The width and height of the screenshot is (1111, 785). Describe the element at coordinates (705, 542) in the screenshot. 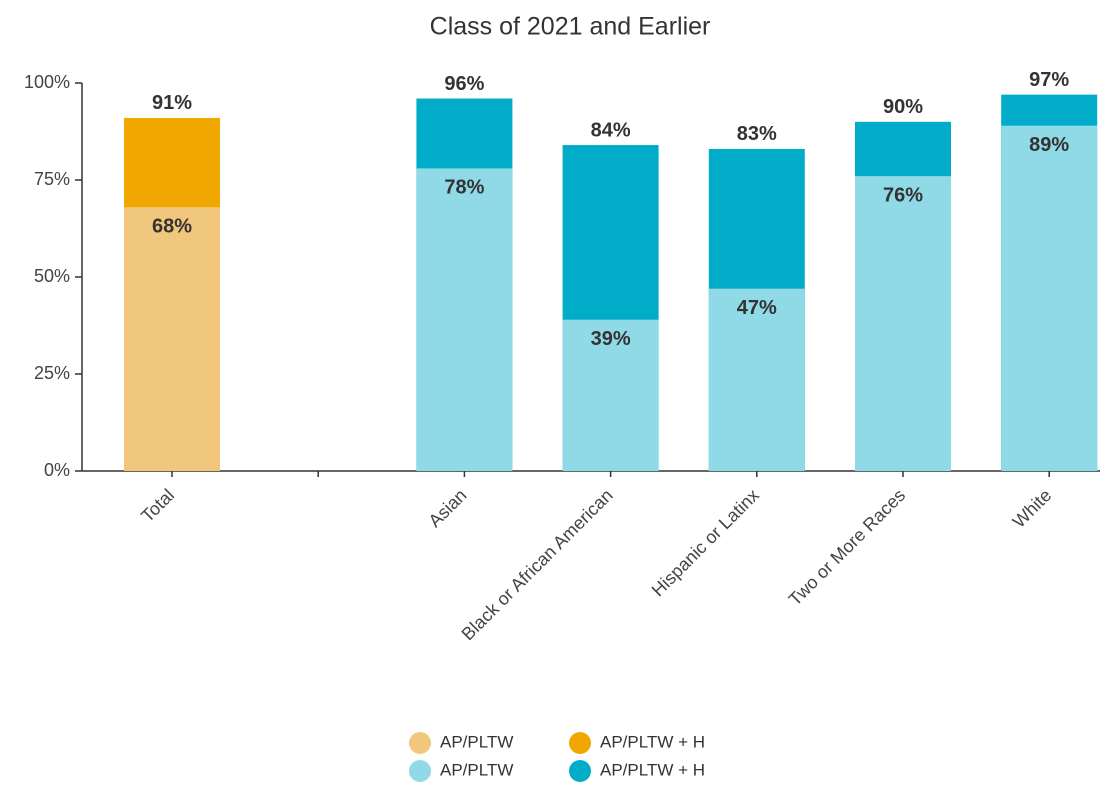

I see `x-tick-label: Hispanic or Latinx` at that location.